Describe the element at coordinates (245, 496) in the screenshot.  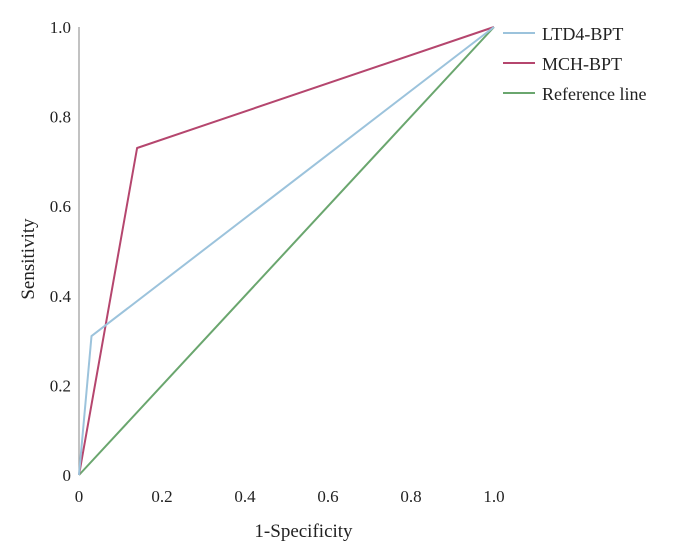
I see `x-tick-label: 0.4` at that location.